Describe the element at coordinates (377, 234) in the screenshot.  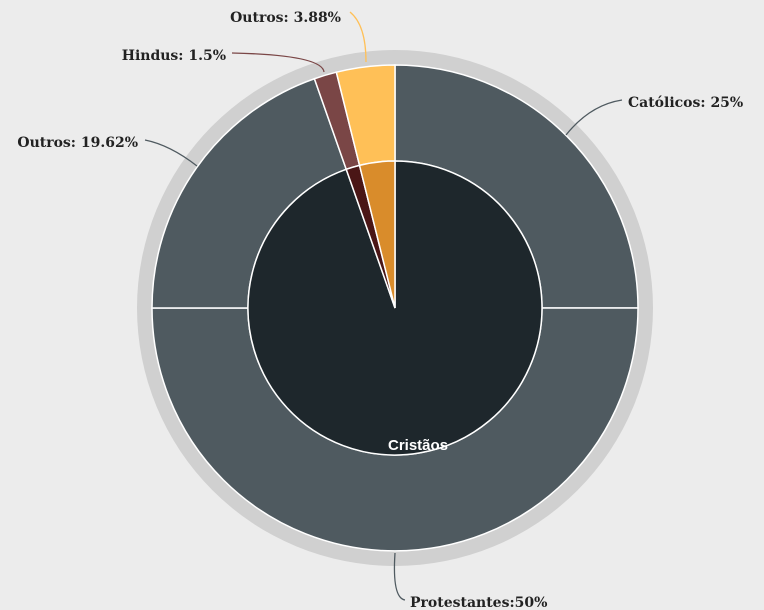
I see `inner-slice` at that location.